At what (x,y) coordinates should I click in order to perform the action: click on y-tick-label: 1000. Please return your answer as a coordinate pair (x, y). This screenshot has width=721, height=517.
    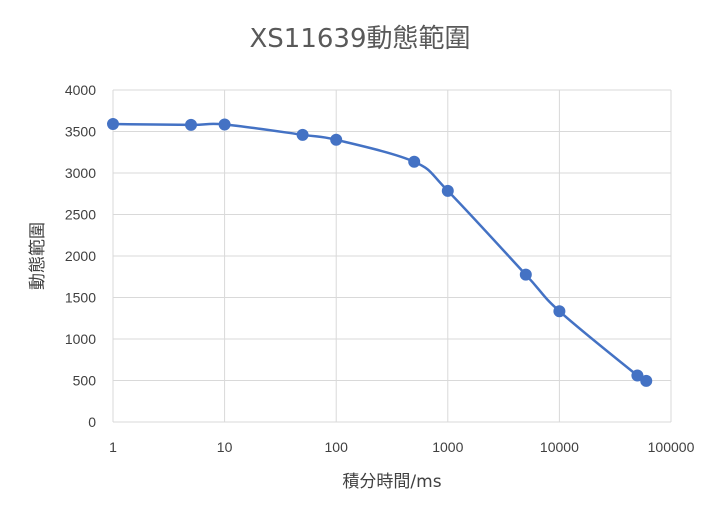
    Looking at the image, I should click on (80, 339).